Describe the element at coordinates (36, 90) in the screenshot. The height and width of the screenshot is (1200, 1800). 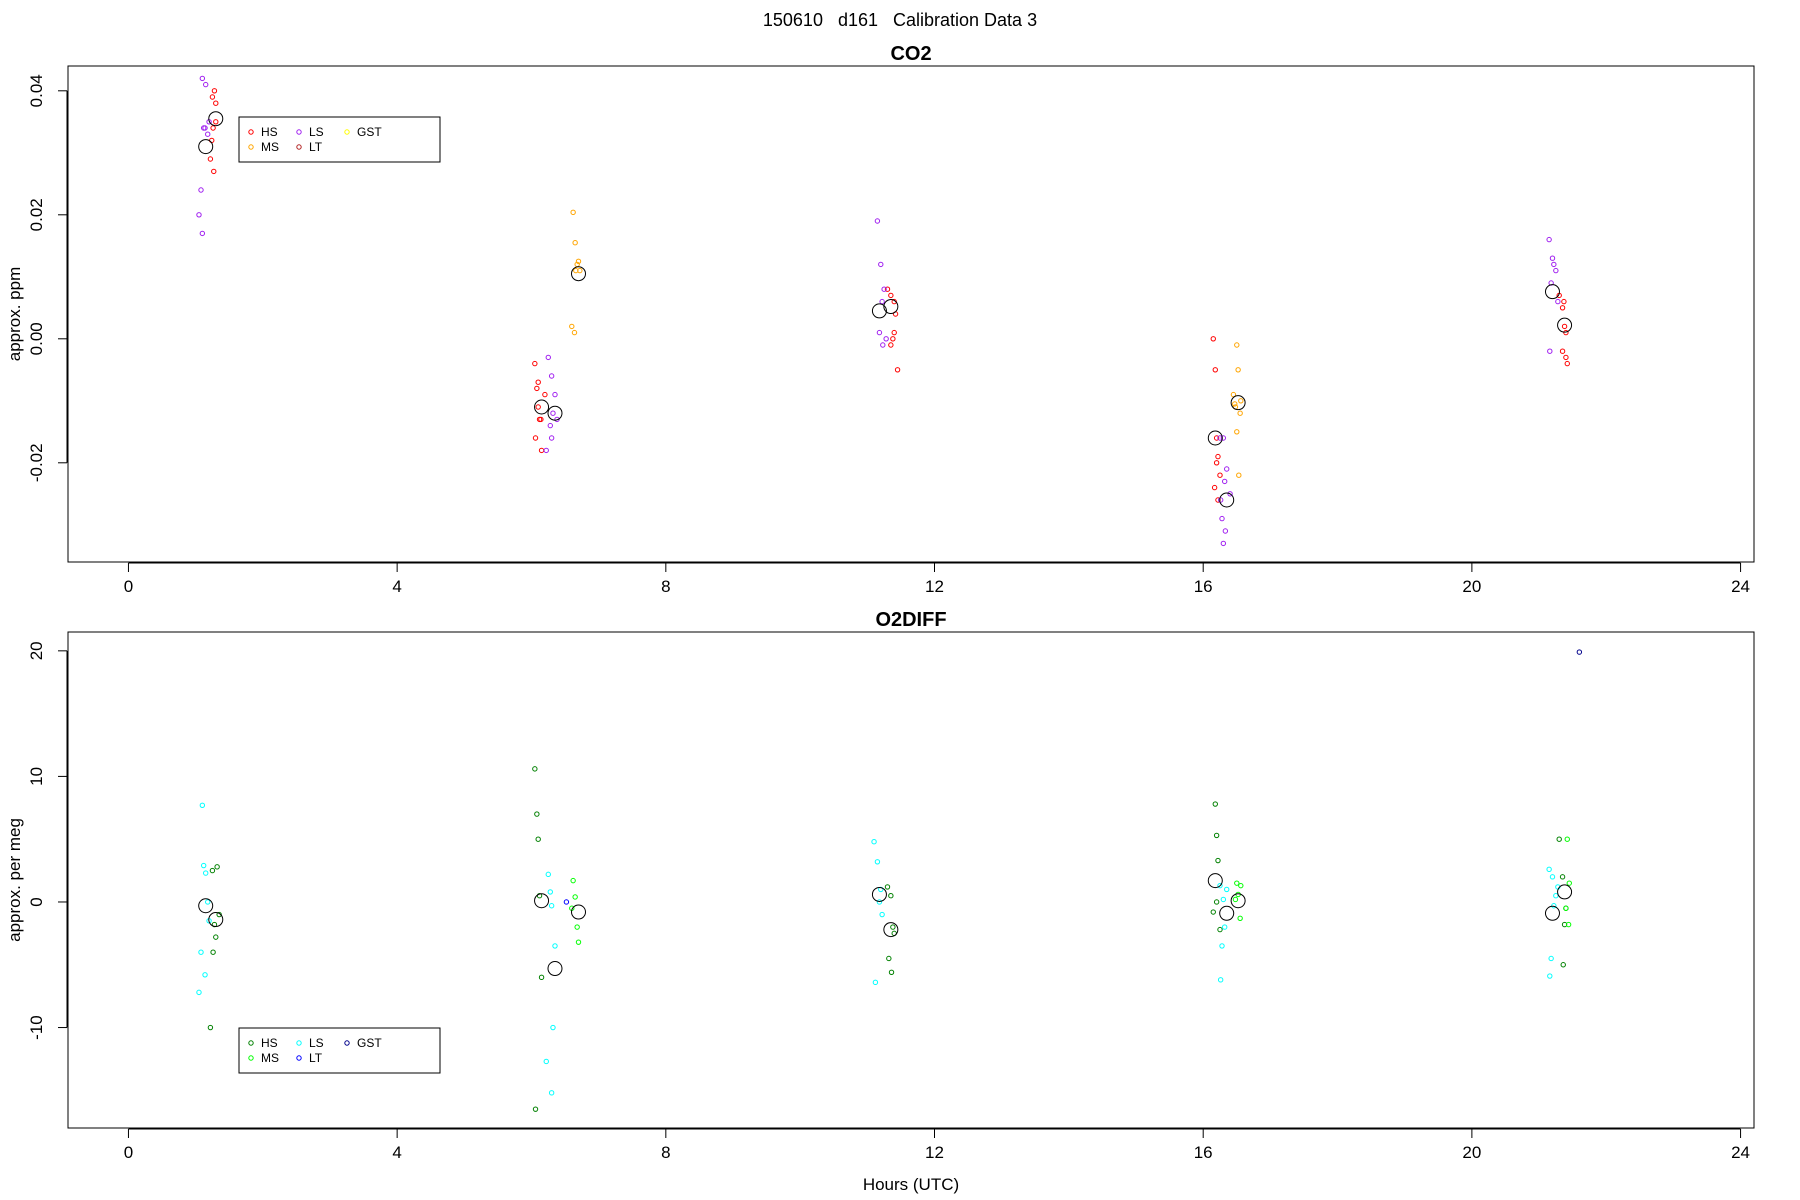
I see `y-tick-label: 0.04` at that location.